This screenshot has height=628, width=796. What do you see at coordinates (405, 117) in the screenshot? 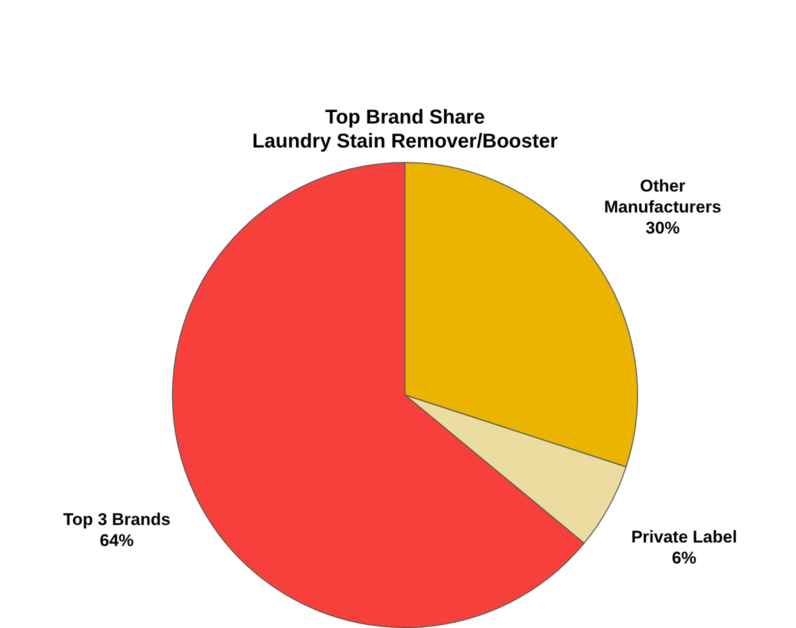
I see `text: Top Brand Share` at bounding box center [405, 117].